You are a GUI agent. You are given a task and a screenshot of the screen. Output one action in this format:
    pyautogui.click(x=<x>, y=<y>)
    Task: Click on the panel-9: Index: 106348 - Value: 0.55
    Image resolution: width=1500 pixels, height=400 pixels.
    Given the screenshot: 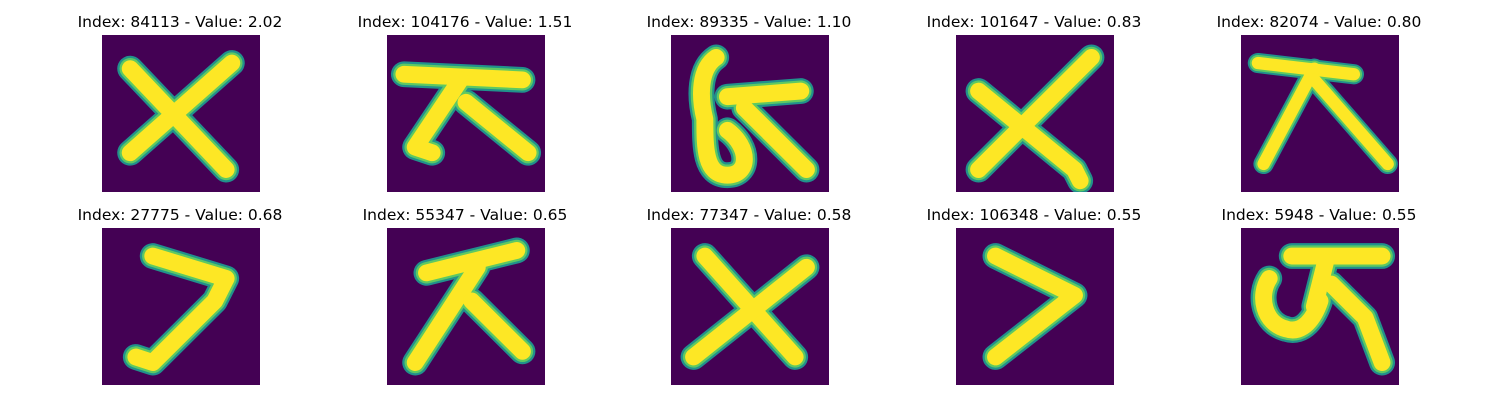 What is the action you would take?
    pyautogui.click(x=1034, y=300)
    